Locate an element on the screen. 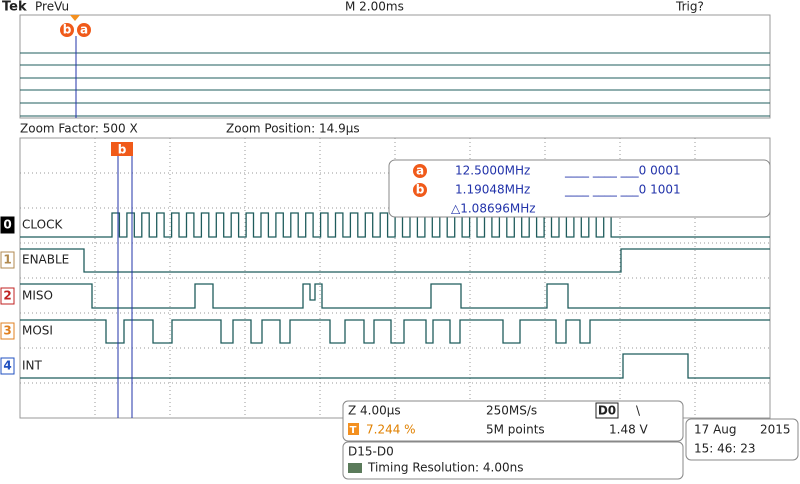  readout-delta: △1.08696MHz is located at coordinates (493, 209).